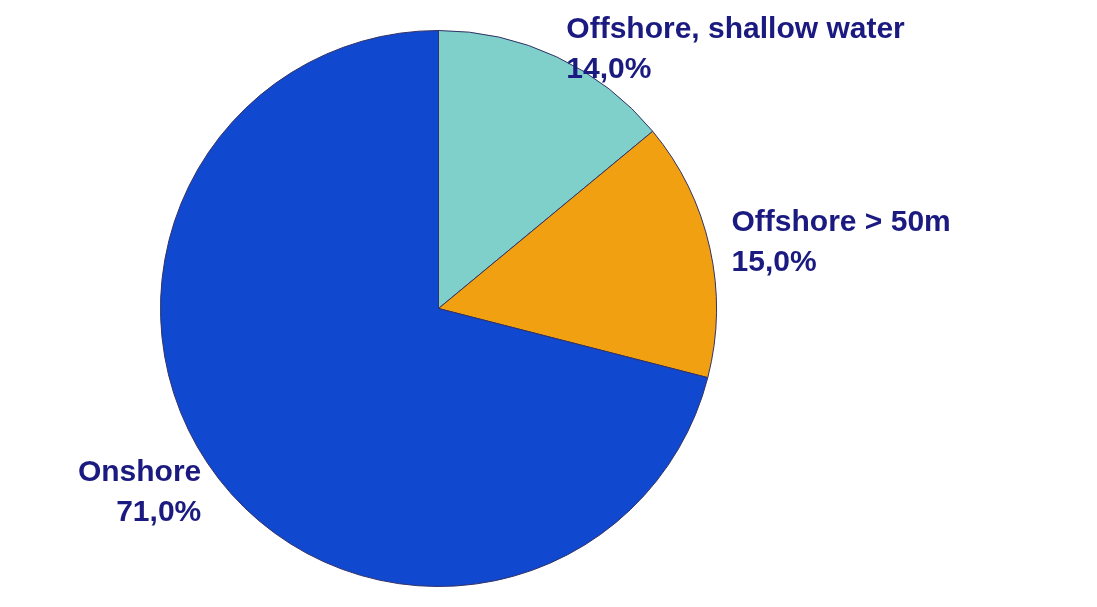 The image size is (1097, 607). Describe the element at coordinates (159, 510) in the screenshot. I see `data-label: 71,0%` at that location.